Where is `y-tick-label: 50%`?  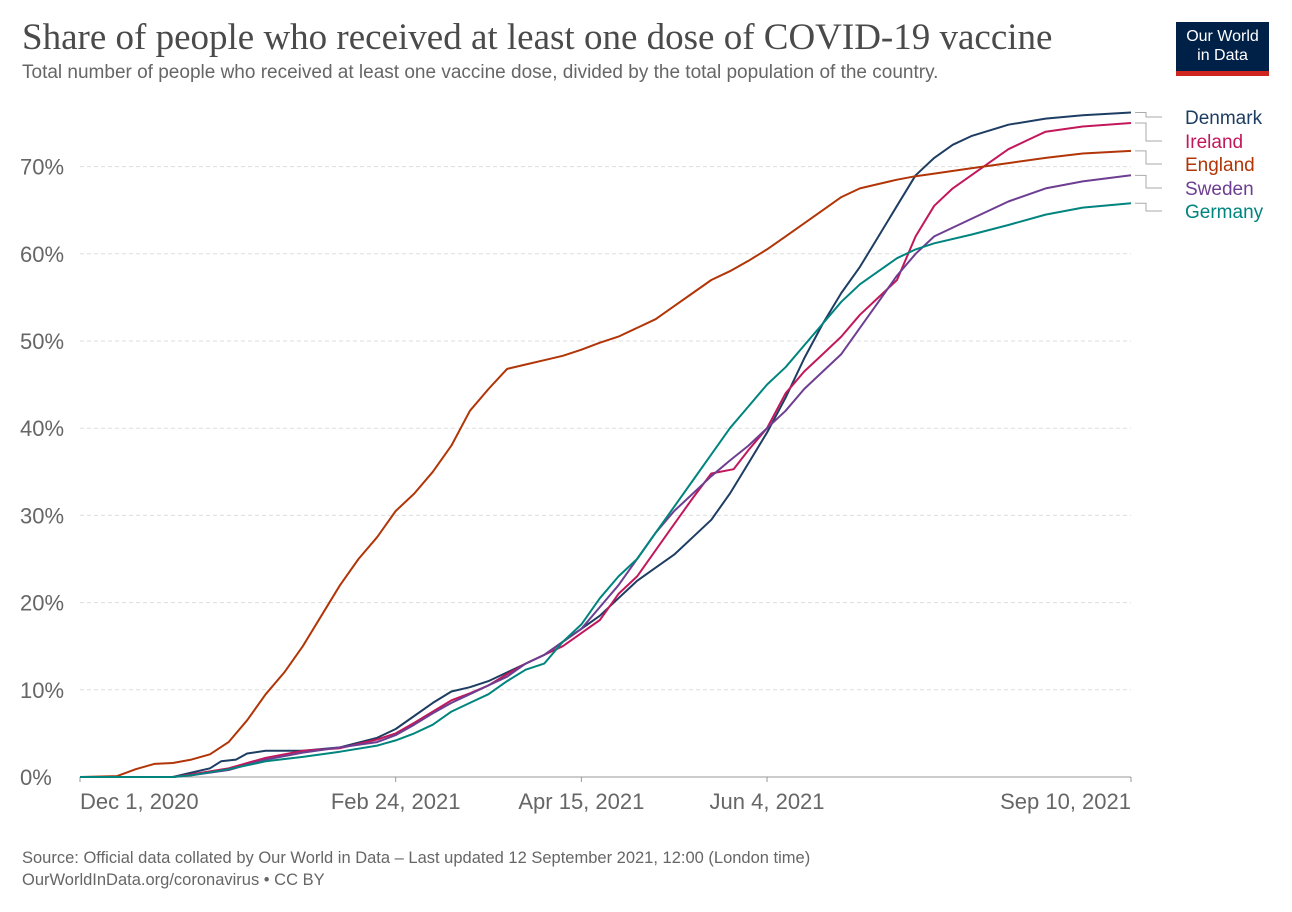 y-tick-label: 50% is located at coordinates (42, 341).